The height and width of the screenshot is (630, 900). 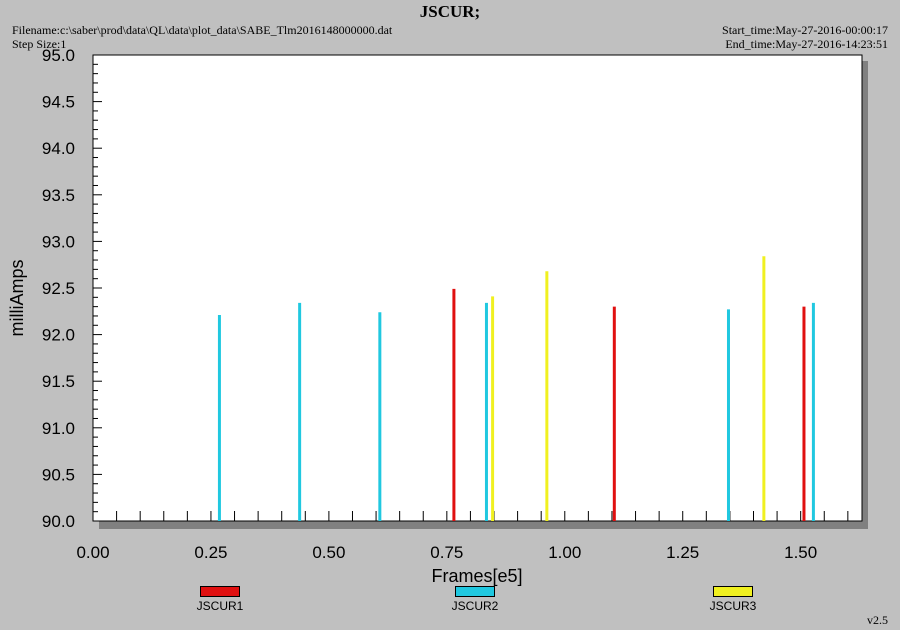 I want to click on legend-item: JSCUR3, so click(x=733, y=599).